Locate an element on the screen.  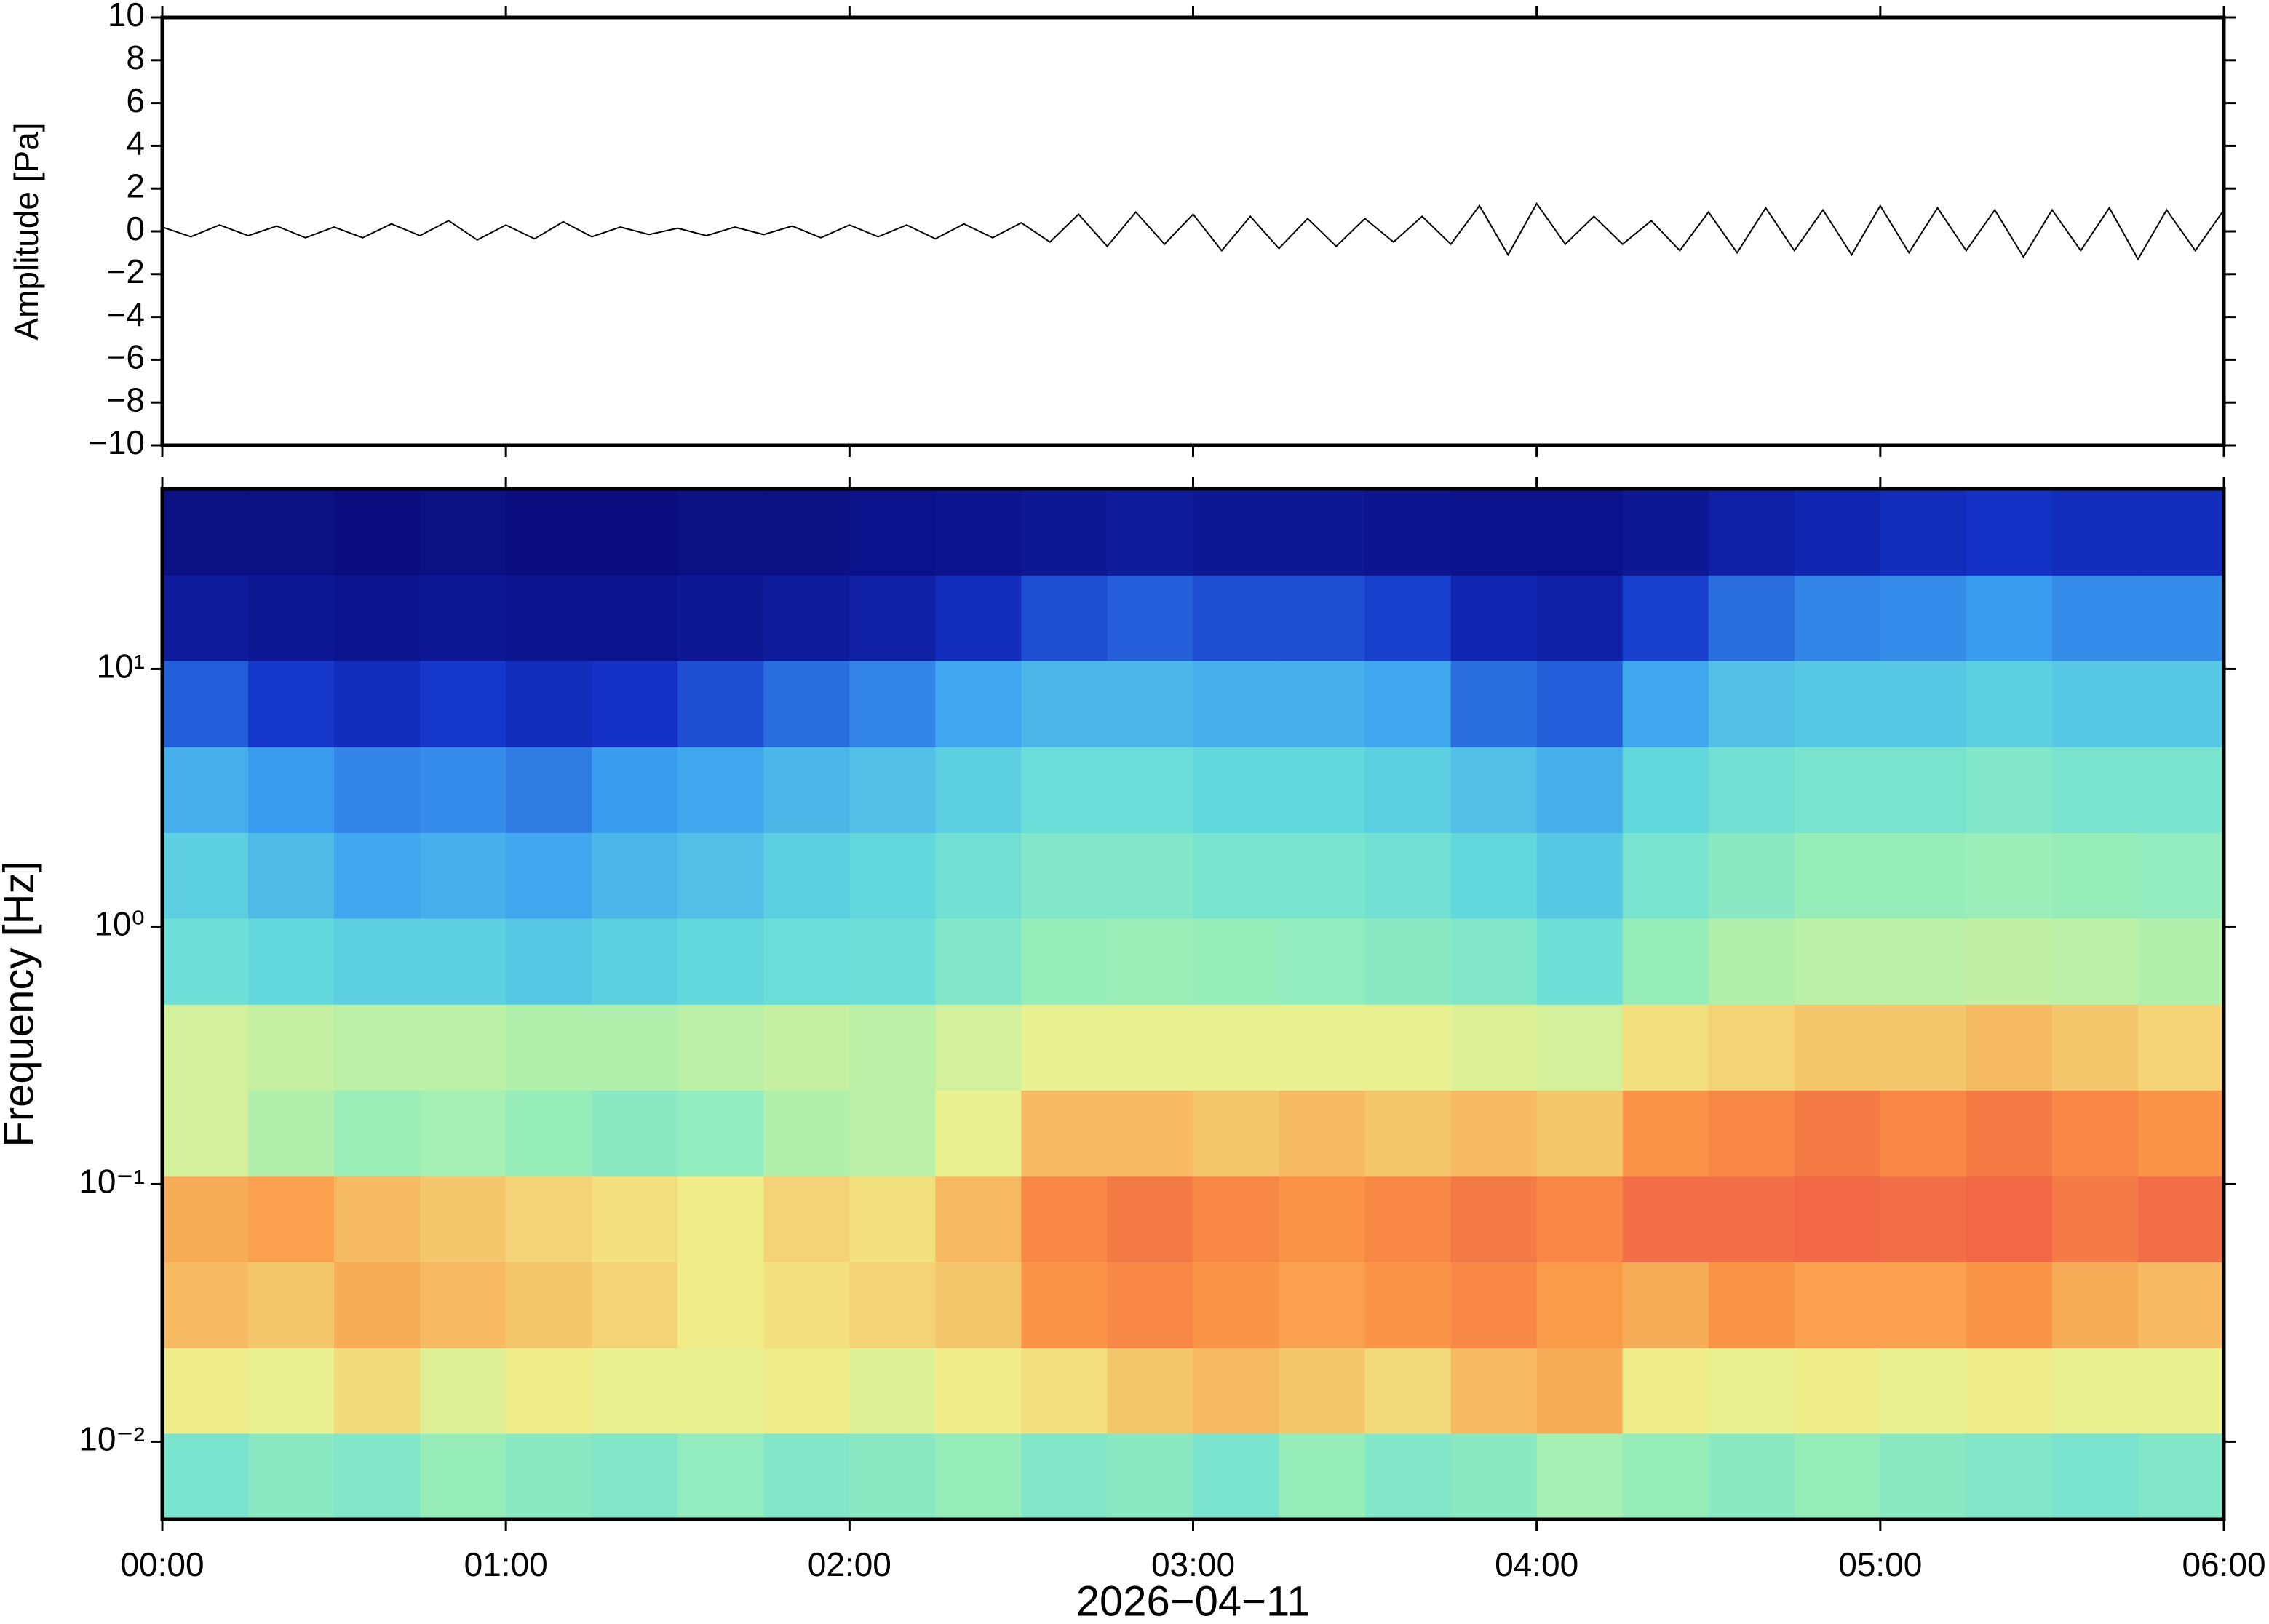
y-tick-label: −8 is located at coordinates (126, 399).